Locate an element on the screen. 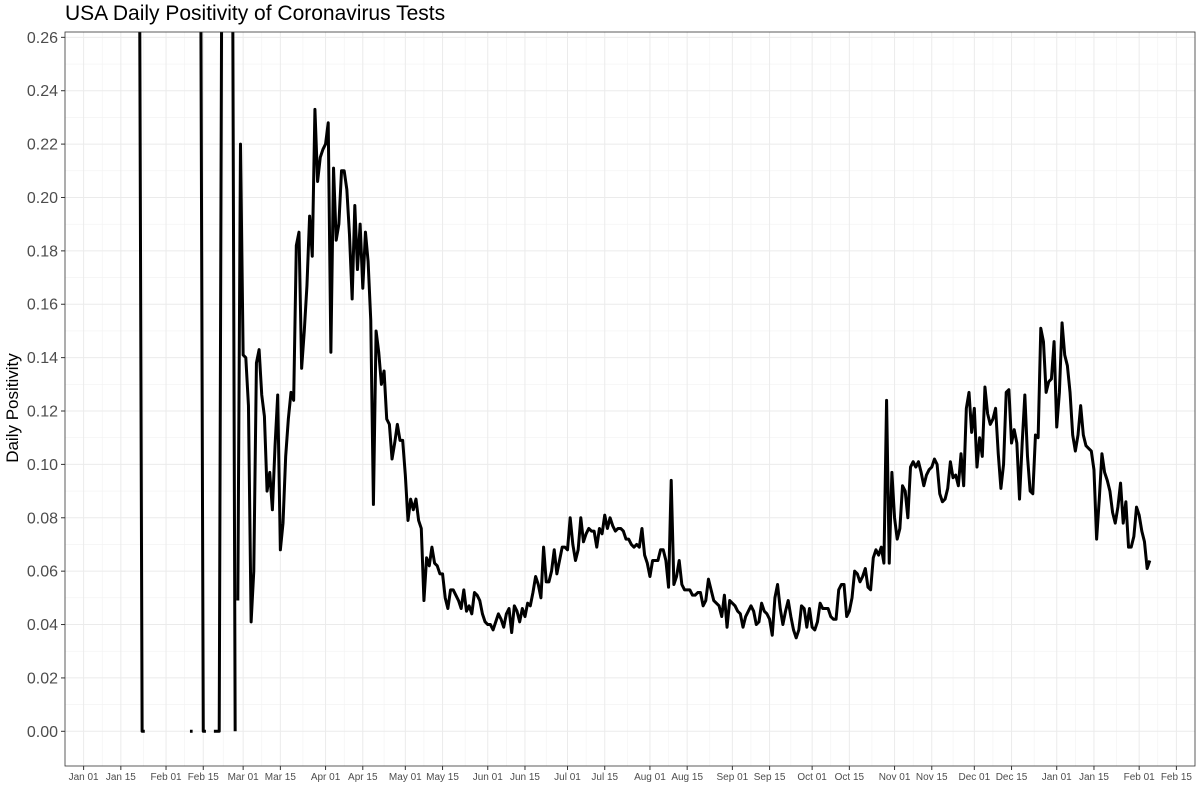 This screenshot has height=800, width=1200. x-tick-label: Nov 01 is located at coordinates (895, 777).